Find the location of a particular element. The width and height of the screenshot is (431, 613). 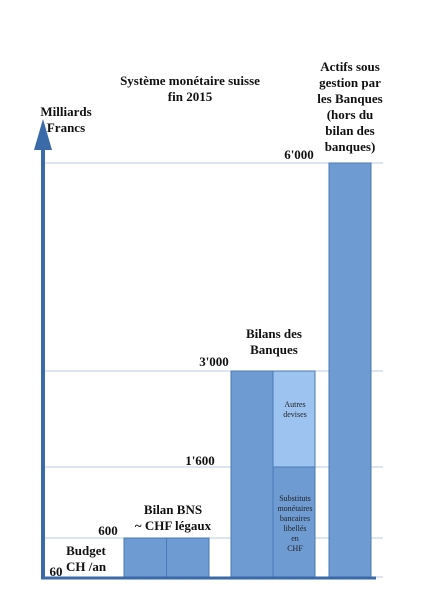

segment-substituts is located at coordinates (294, 522).